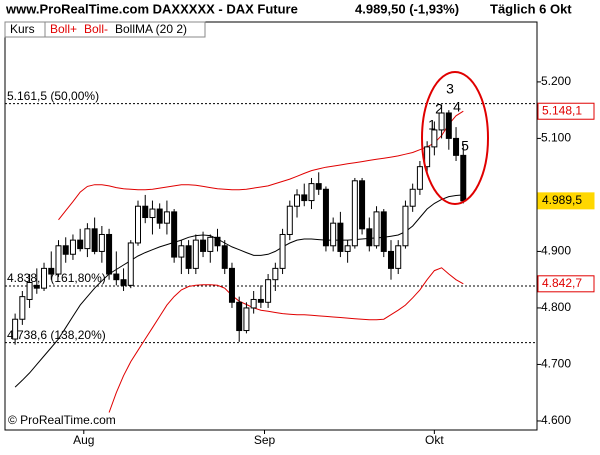 Image resolution: width=600 pixels, height=455 pixels. I want to click on legend-label: BollMA (20 2), so click(151, 29).